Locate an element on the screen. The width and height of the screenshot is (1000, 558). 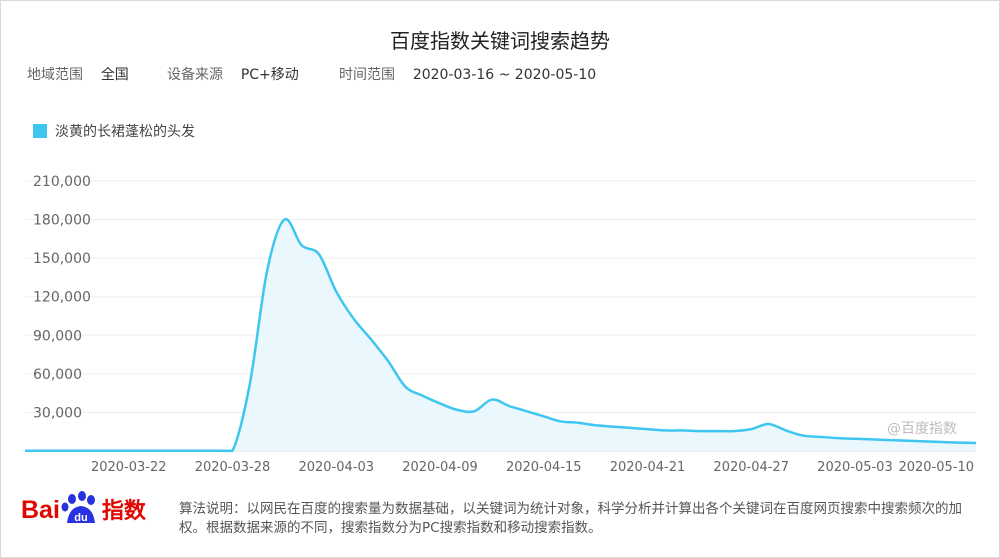
baidu-index-logo: Bai du 指数 is located at coordinates (83, 508).